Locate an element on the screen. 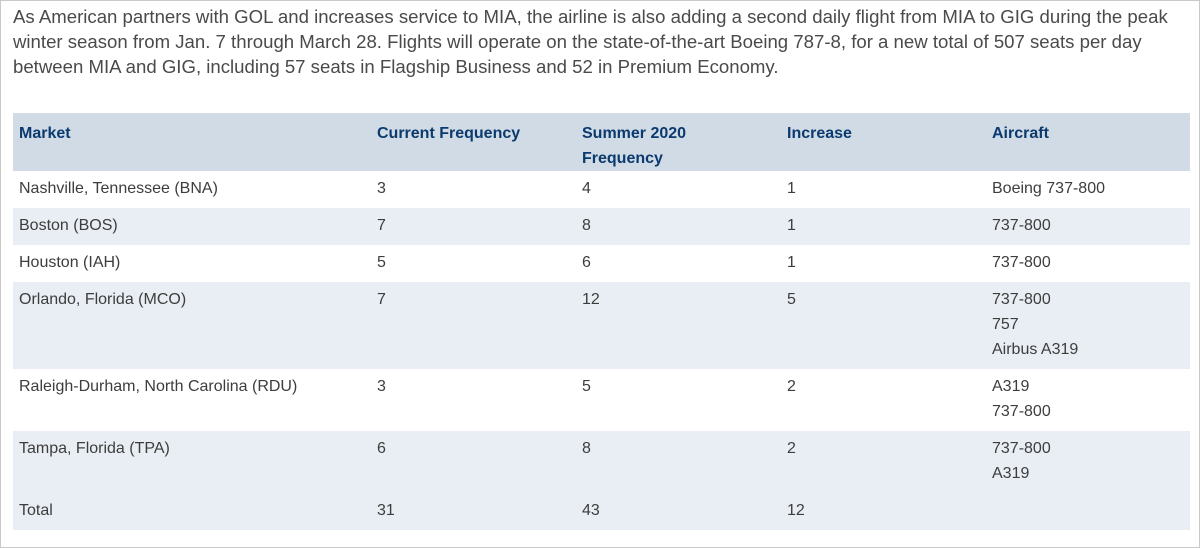 The image size is (1200, 548). table-row: Boston (BOS) 7 8 1 737-800 is located at coordinates (601, 226).